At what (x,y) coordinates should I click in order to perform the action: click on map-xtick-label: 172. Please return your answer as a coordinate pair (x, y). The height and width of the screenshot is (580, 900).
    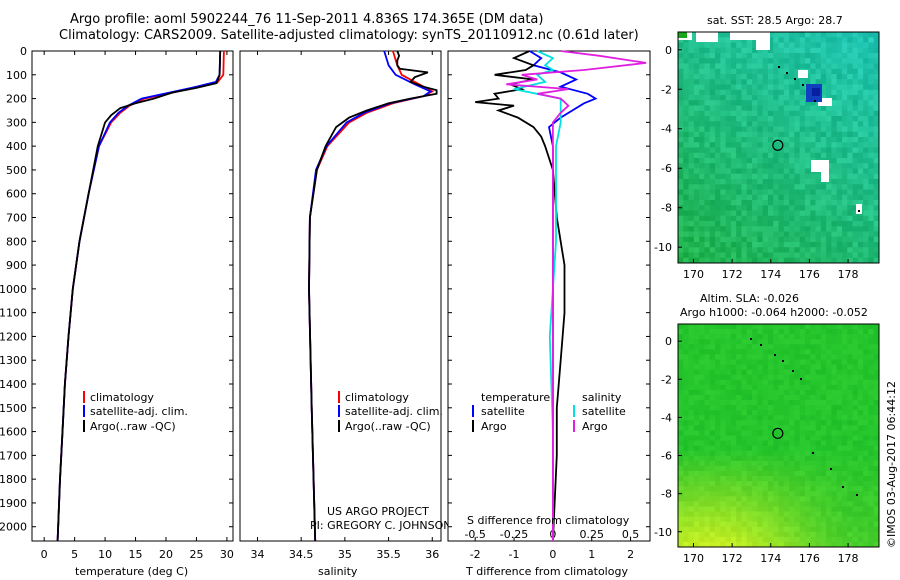
    Looking at the image, I should click on (732, 558).